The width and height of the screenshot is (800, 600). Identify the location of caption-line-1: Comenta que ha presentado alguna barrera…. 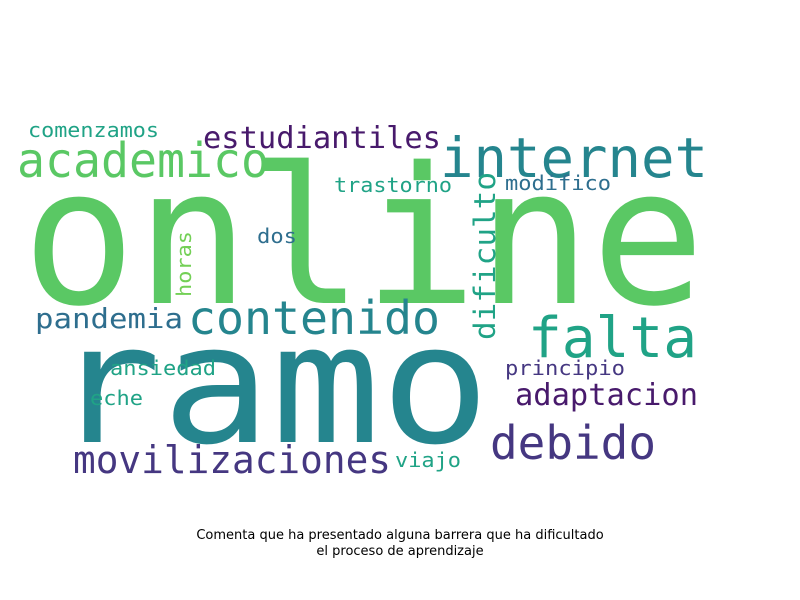
(400, 535).